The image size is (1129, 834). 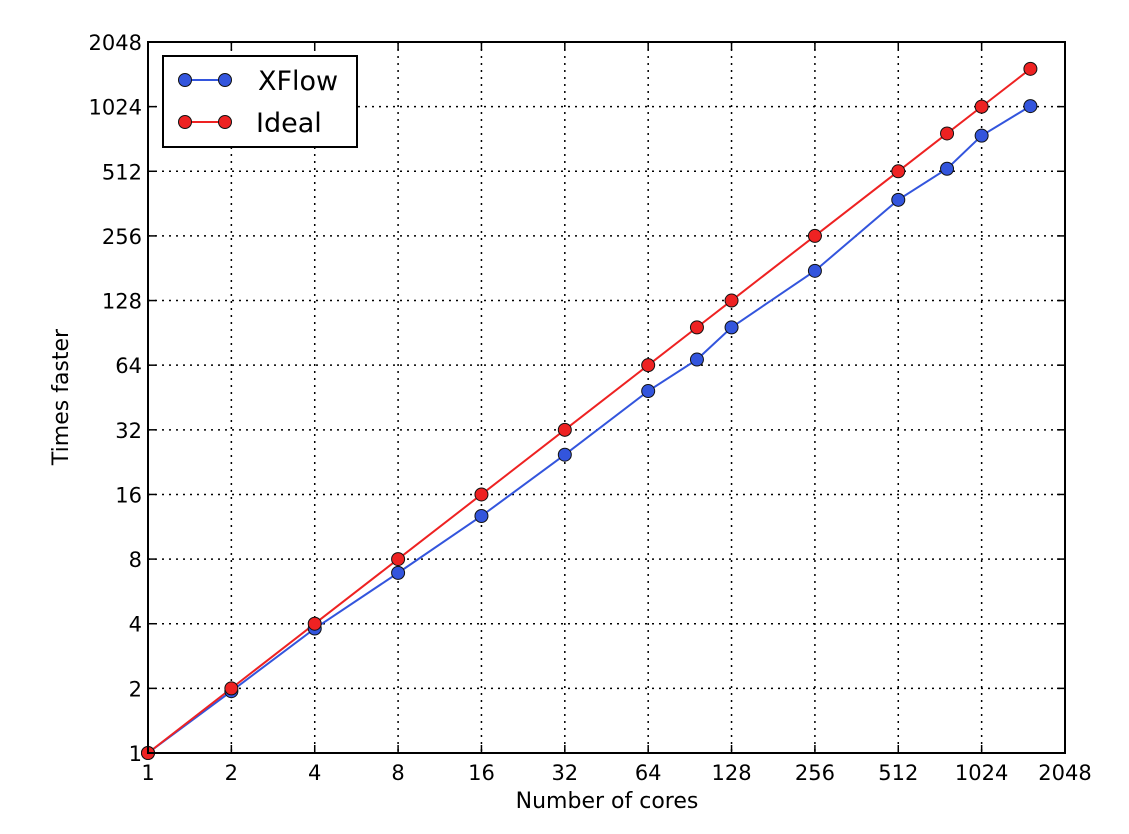 I want to click on x-tick-label: 64, so click(x=648, y=773).